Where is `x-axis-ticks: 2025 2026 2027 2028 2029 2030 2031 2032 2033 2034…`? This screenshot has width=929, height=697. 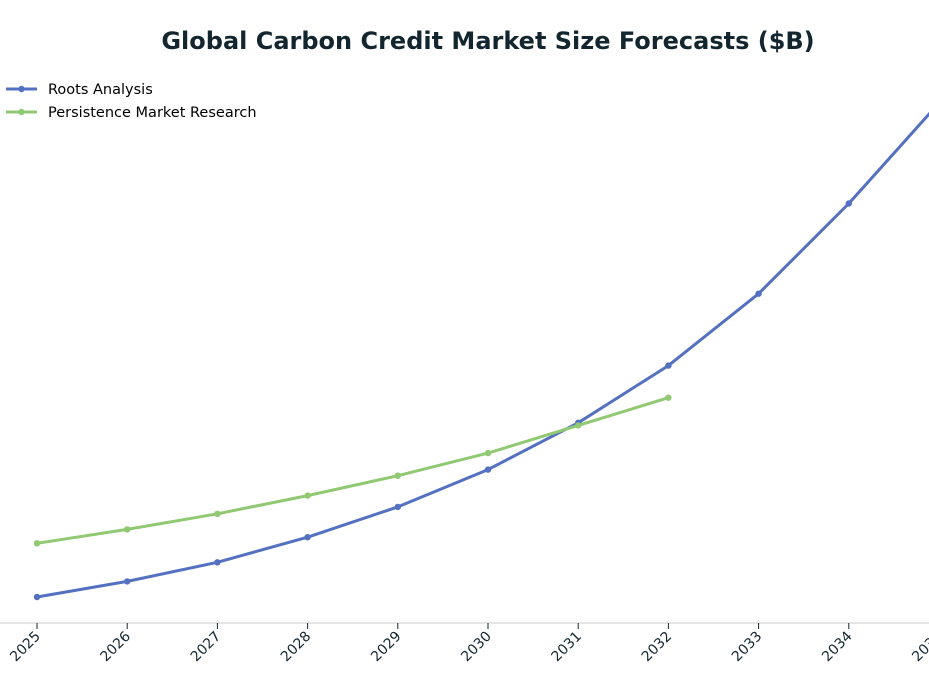 x-axis-ticks: 2025 2026 2027 2028 2029 2030 2031 2032 2033 2034… is located at coordinates (468, 644).